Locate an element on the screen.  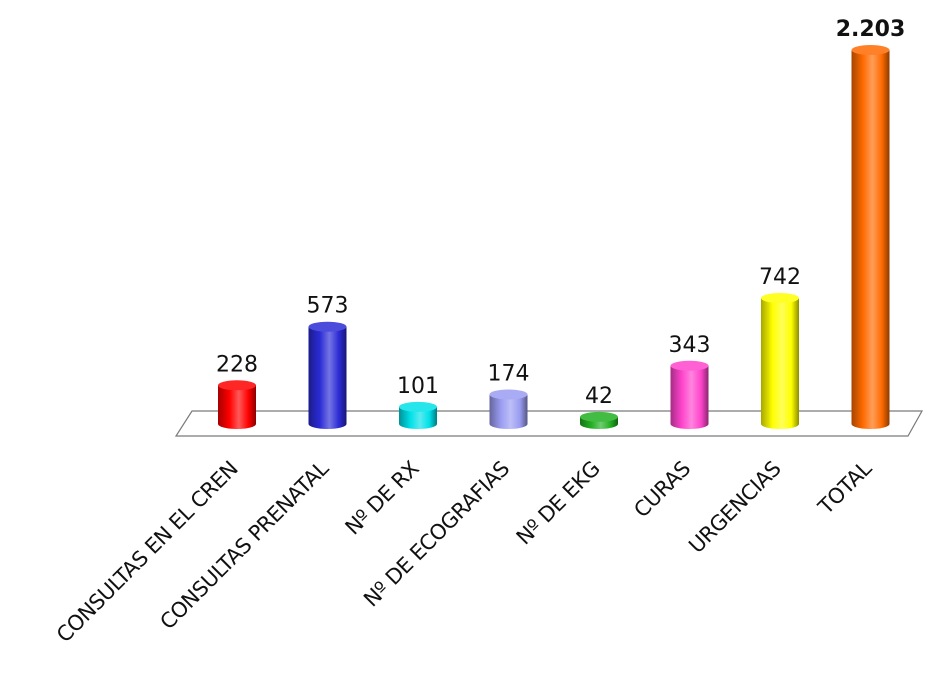
value-label-7: 742 is located at coordinates (780, 277).